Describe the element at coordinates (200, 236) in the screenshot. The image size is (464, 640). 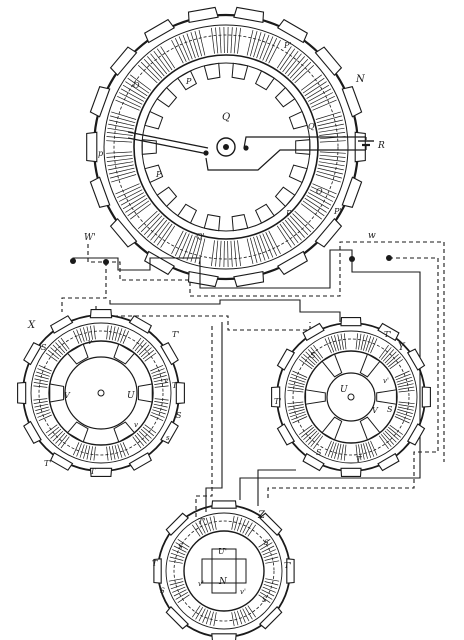
I see `label-Q1b: Q'` at that location.